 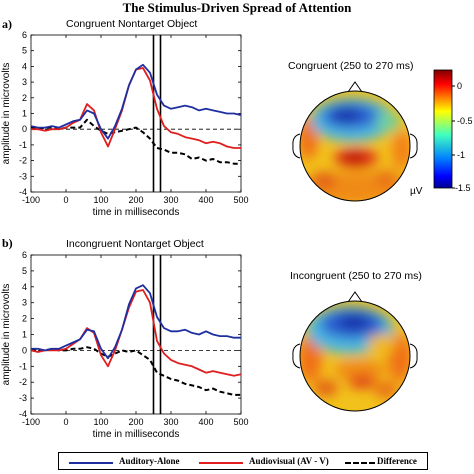 What do you see at coordinates (463, 188) in the screenshot?
I see `colorbar-tick: -1.5` at bounding box center [463, 188].